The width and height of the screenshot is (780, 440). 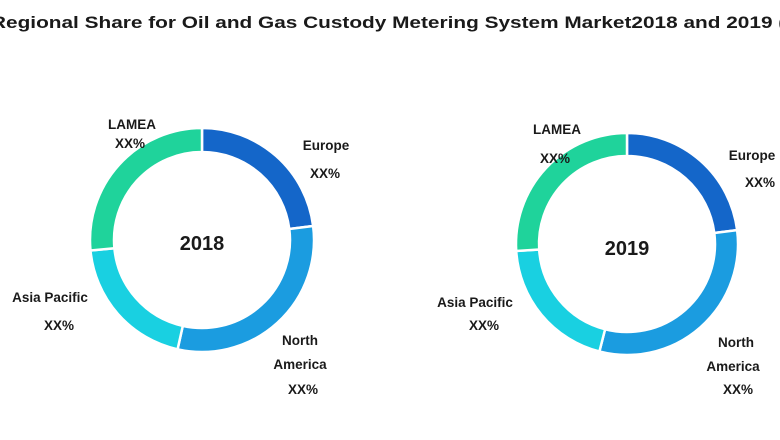 I want to click on label-north-america-2019-line2: America, so click(x=733, y=366).